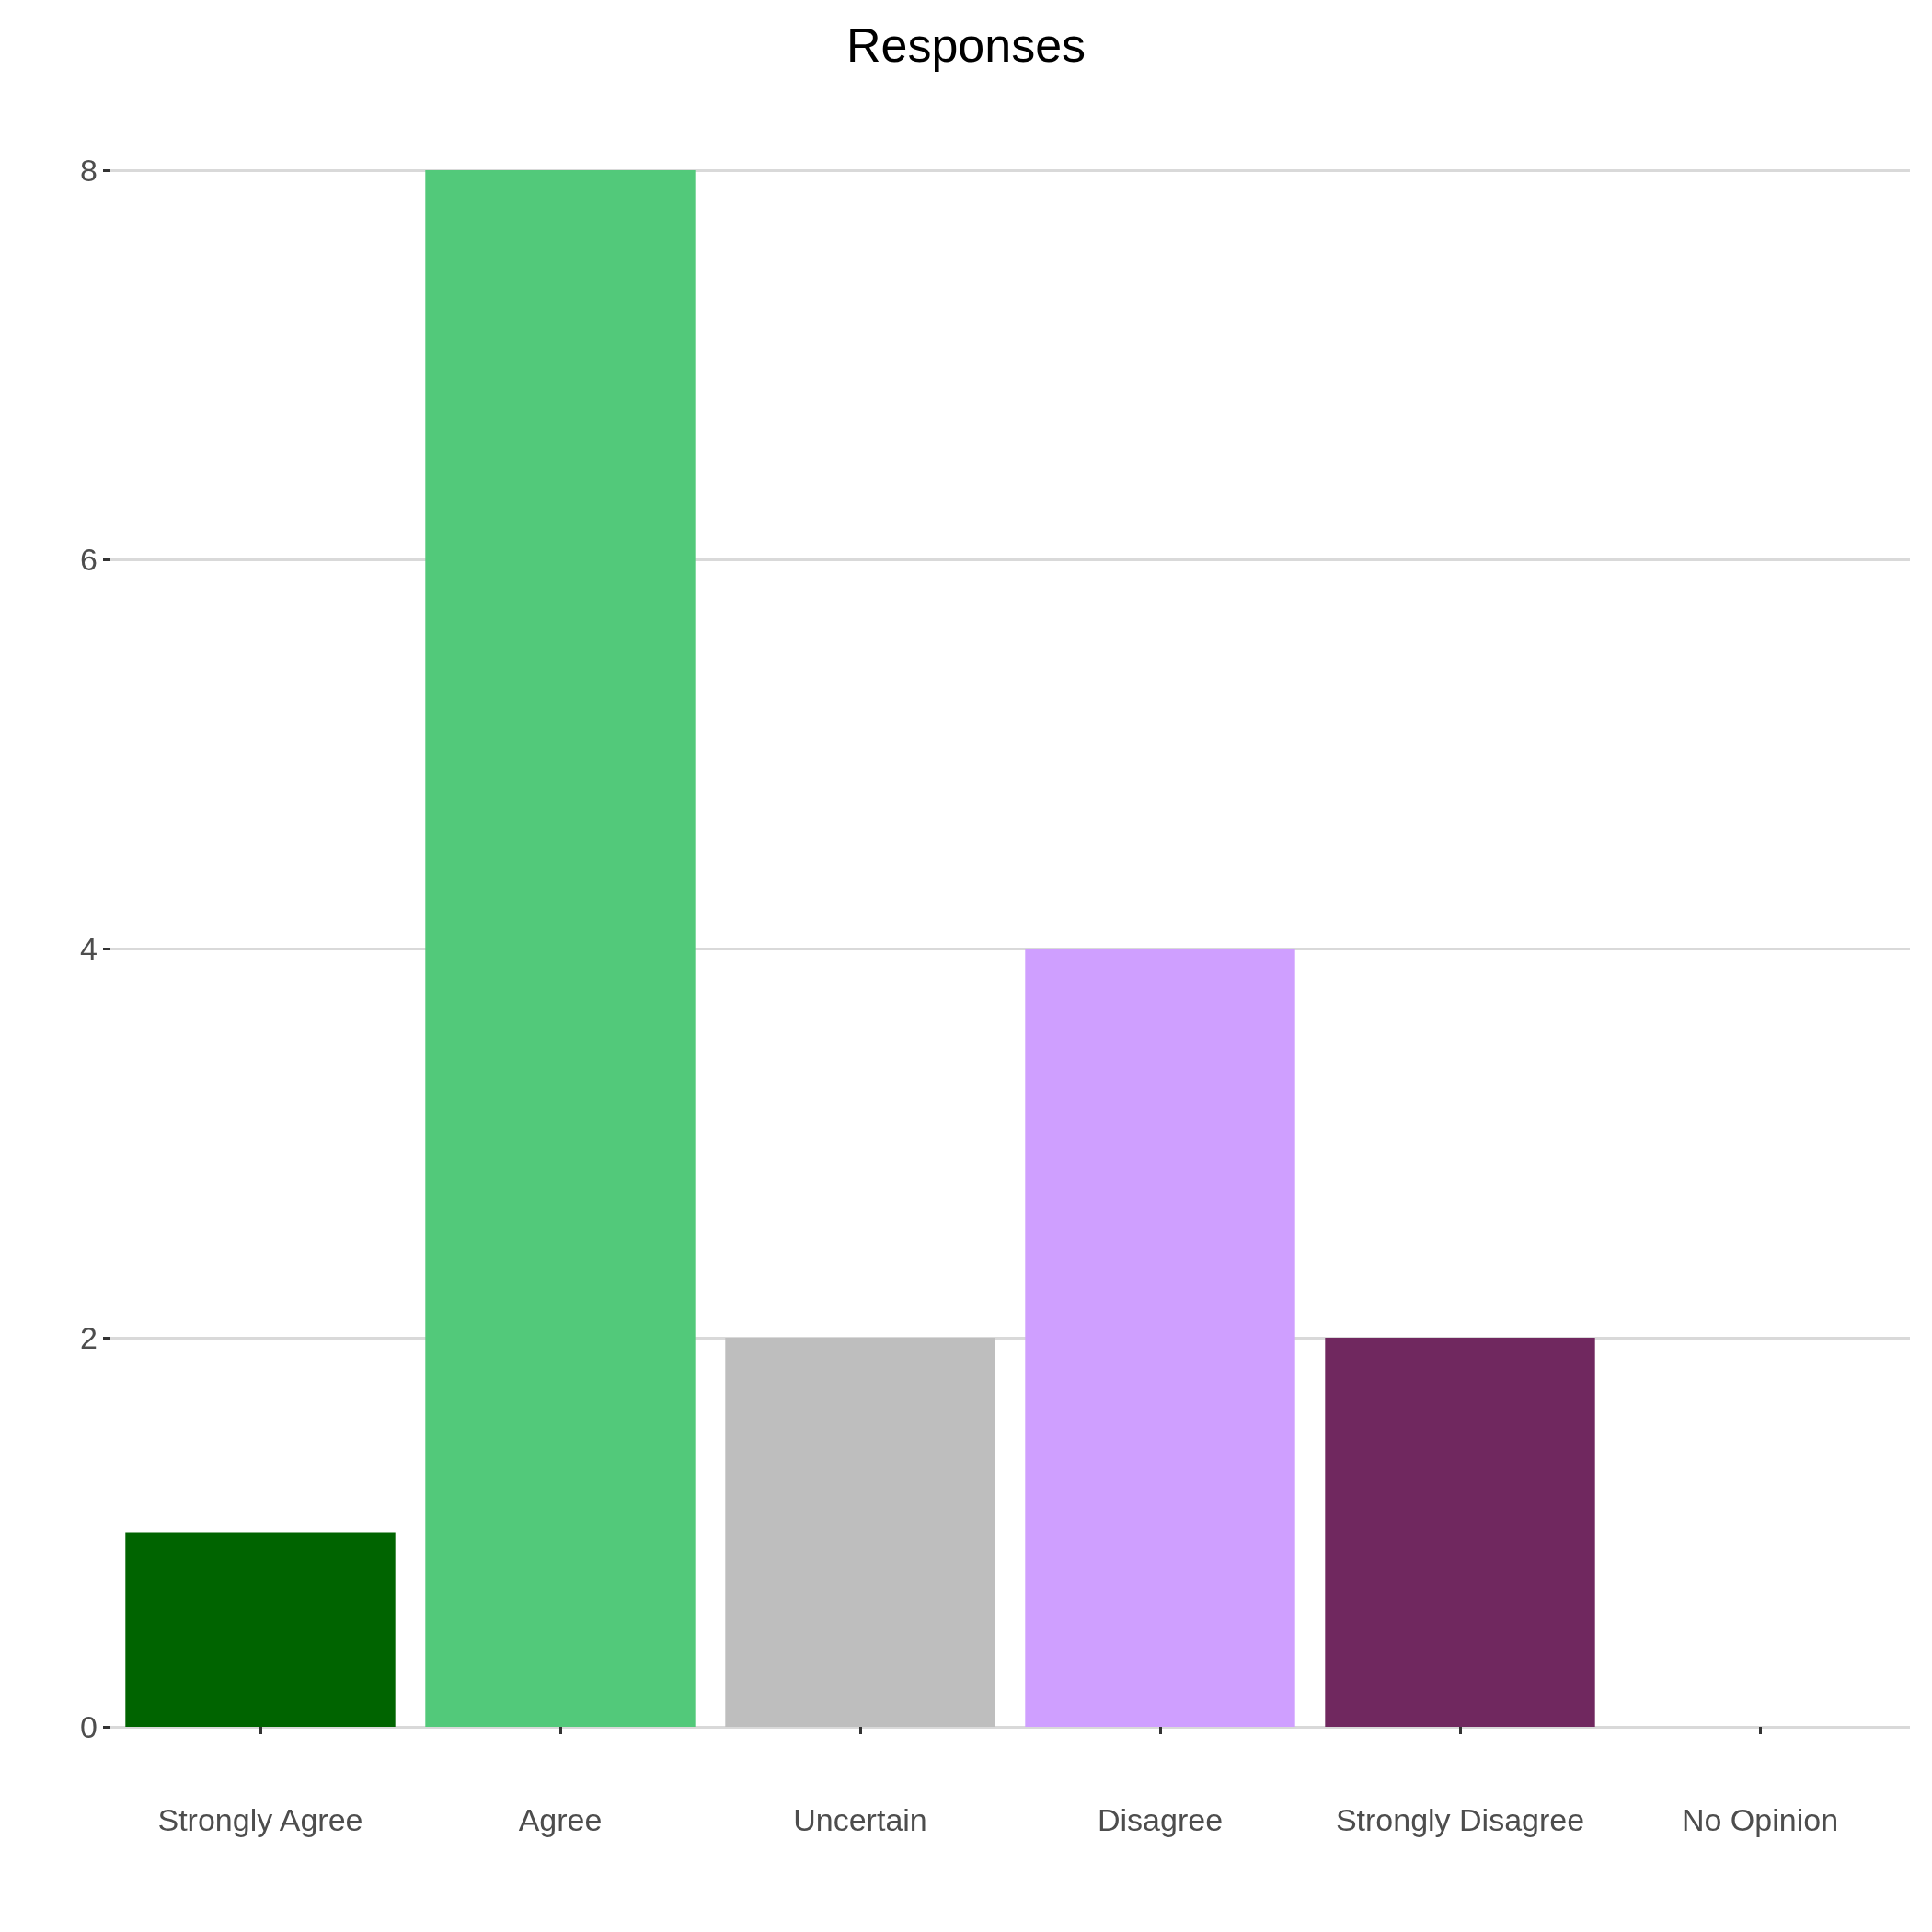 This screenshot has width=1932, height=1932. What do you see at coordinates (260, 1819) in the screenshot?
I see `x-tick-label: Strongly Agree` at bounding box center [260, 1819].